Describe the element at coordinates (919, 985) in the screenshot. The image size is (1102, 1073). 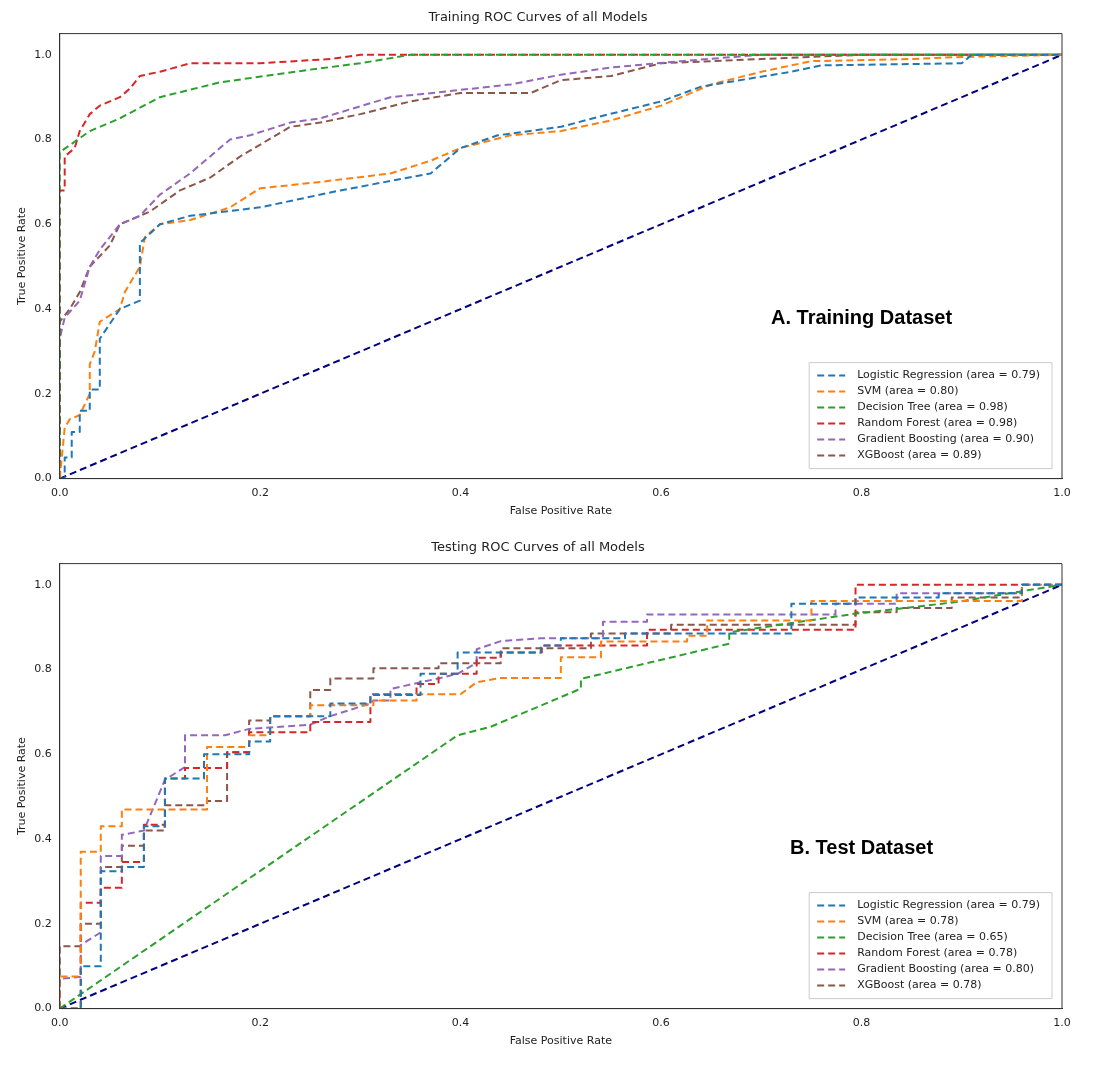
I see `legend-label: XGBoost (area = 0.78)` at that location.